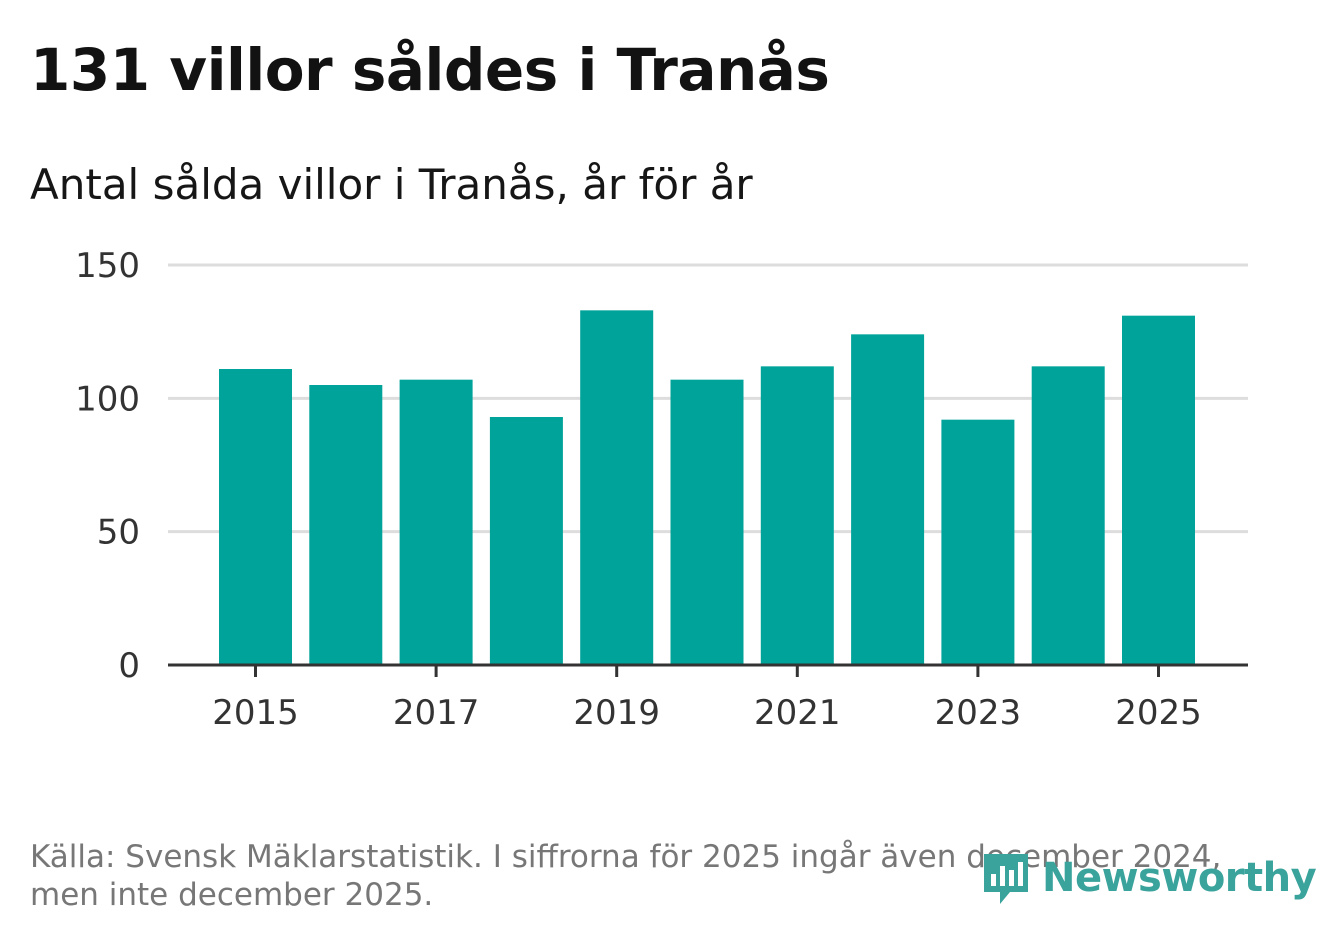 The height and width of the screenshot is (939, 1322). Describe the element at coordinates (255, 713) in the screenshot. I see `x-tick-label-2015: 2015` at that location.